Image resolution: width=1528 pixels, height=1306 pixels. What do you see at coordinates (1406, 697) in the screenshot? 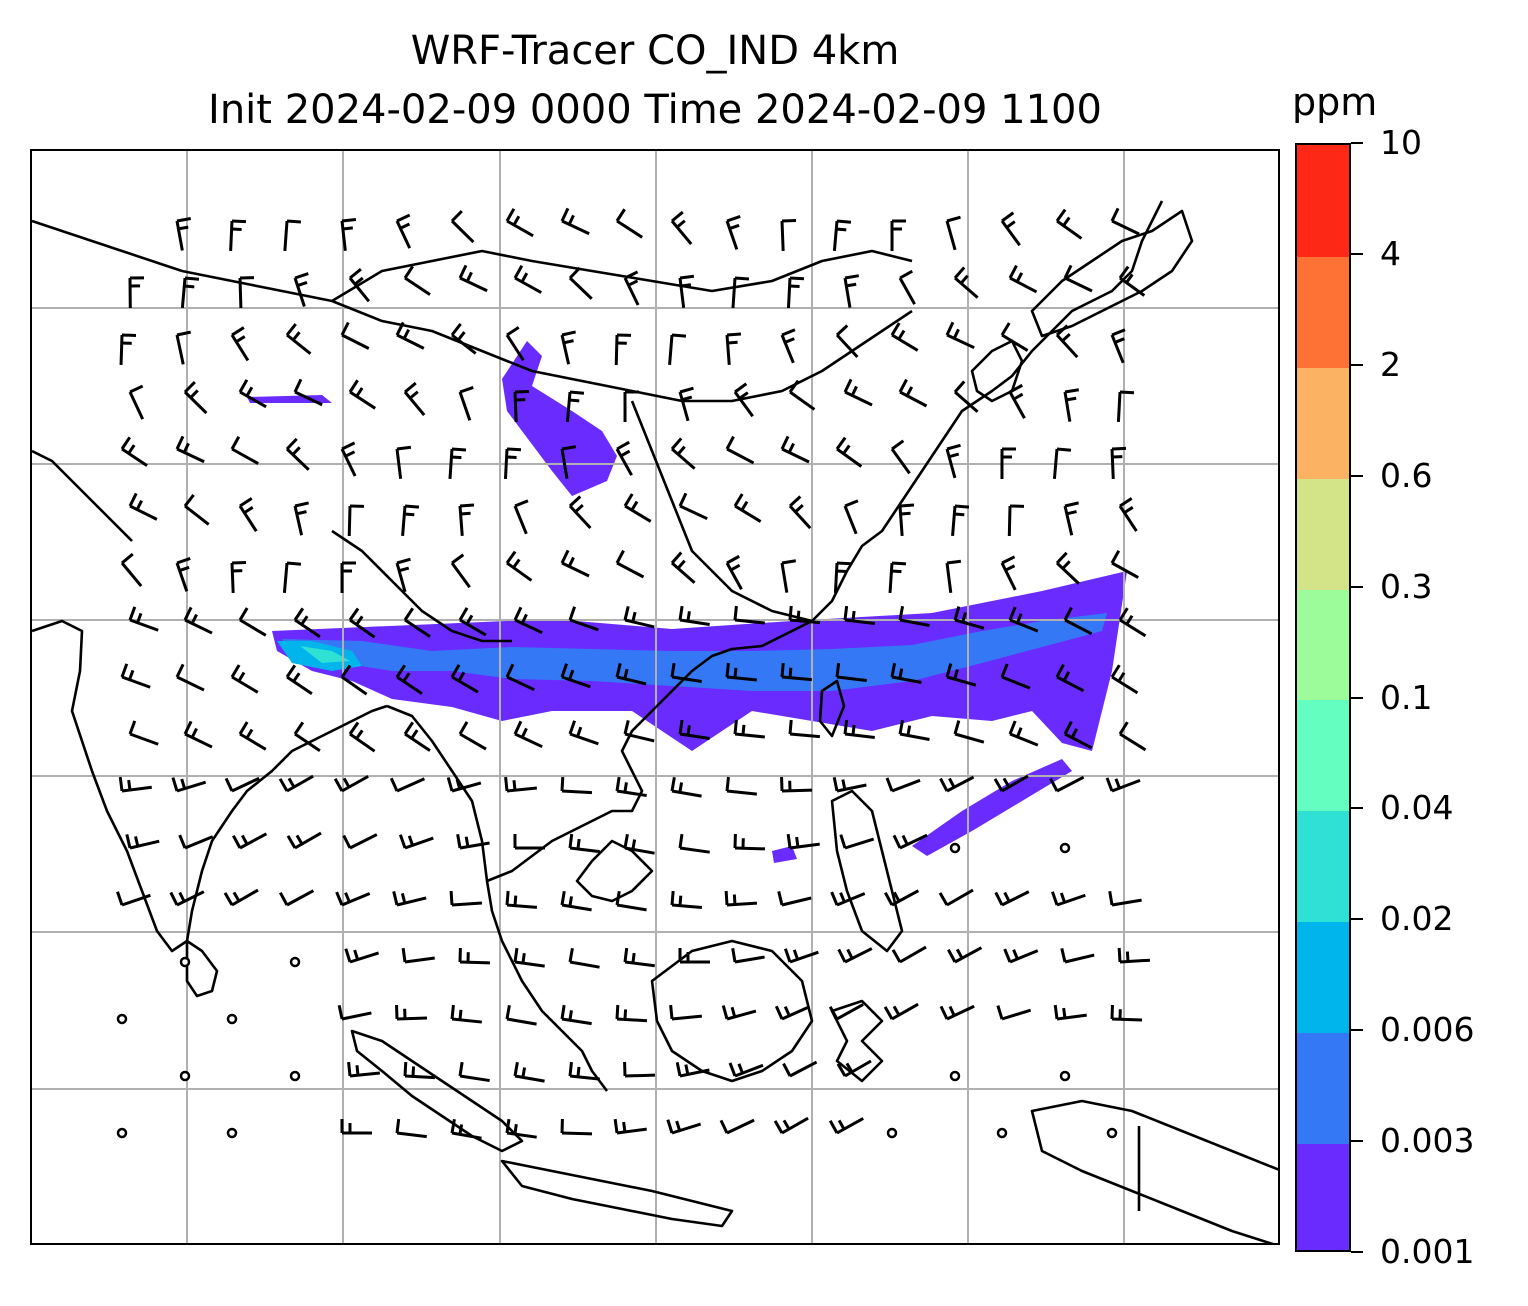
I see `colorbar-tick-label: 0.1` at bounding box center [1406, 697].